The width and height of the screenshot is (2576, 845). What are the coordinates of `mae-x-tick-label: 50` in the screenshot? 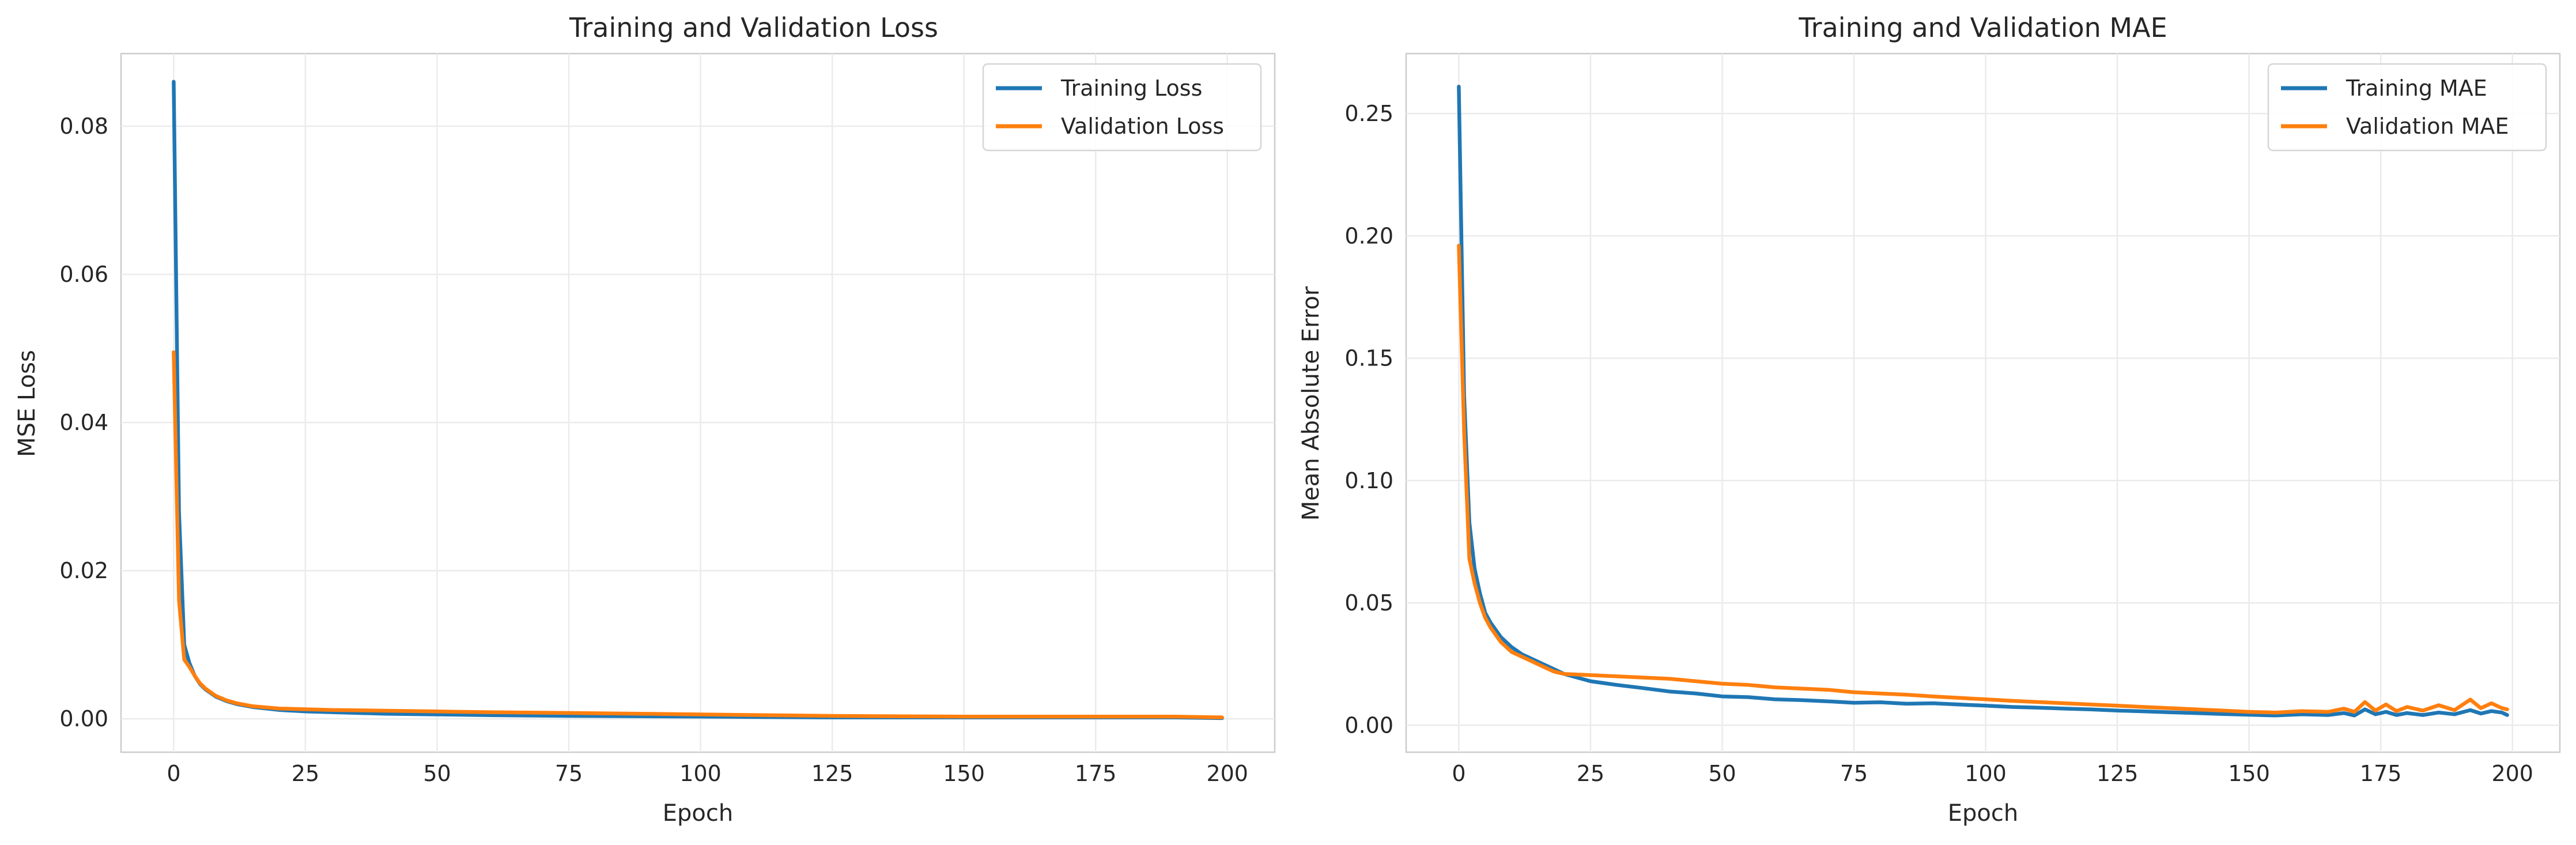 It's located at (1722, 774).